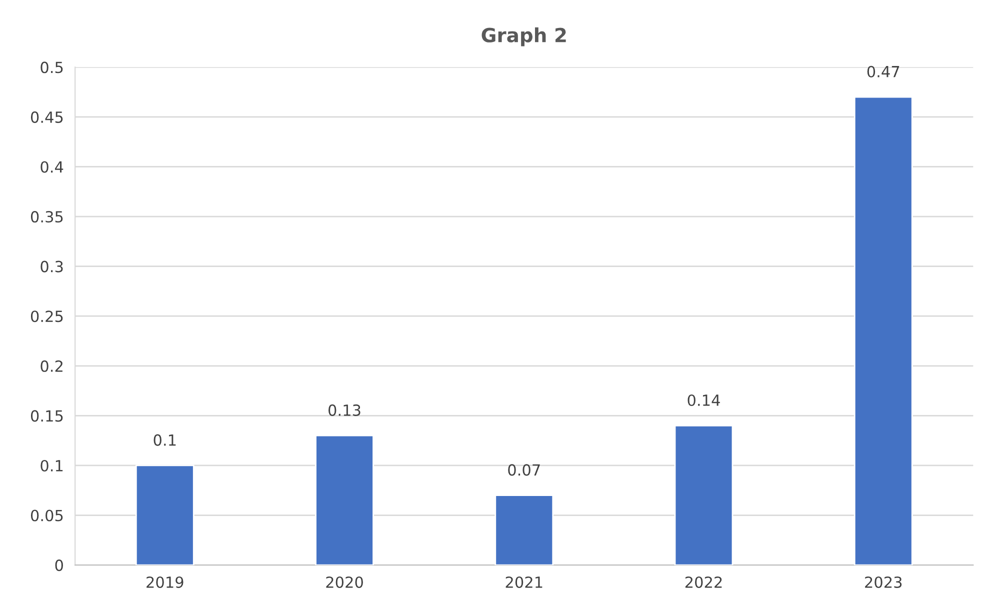 Image resolution: width=988 pixels, height=605 pixels. I want to click on data-label: 0.13, so click(344, 410).